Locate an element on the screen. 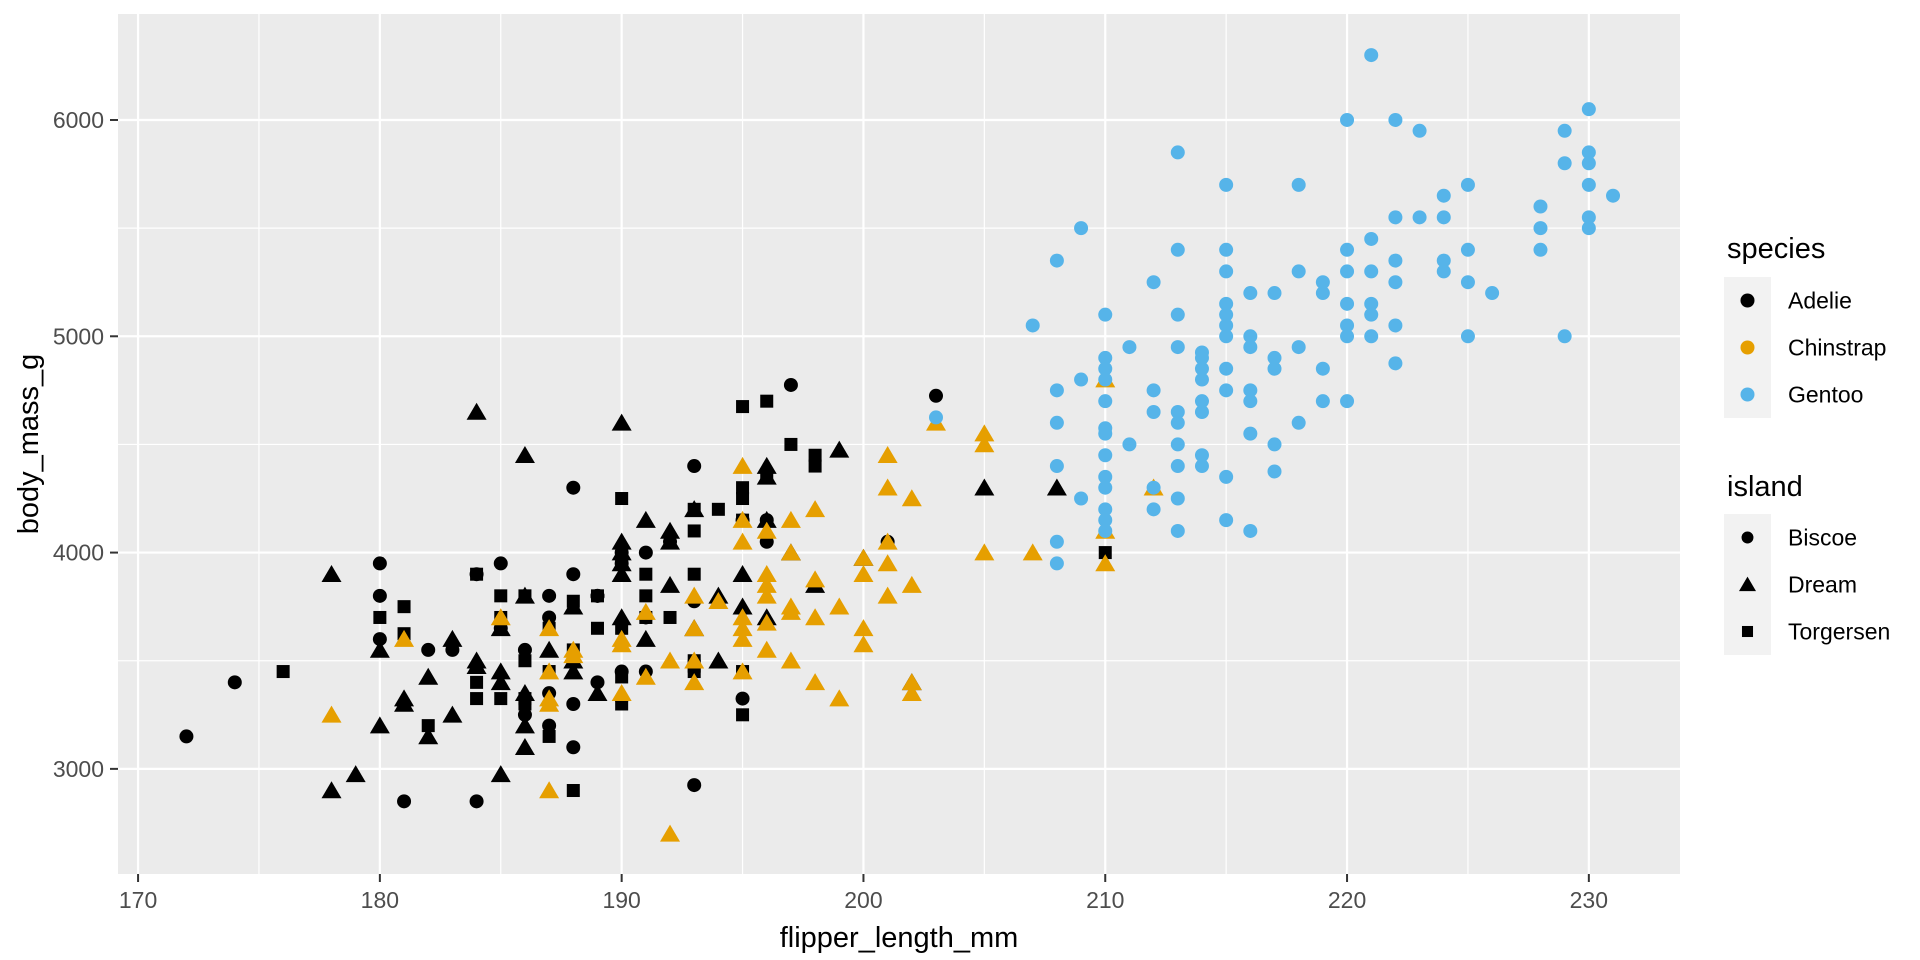 This screenshot has height=960, width=1920. y-axis-tick-label: 6000 is located at coordinates (78, 120).